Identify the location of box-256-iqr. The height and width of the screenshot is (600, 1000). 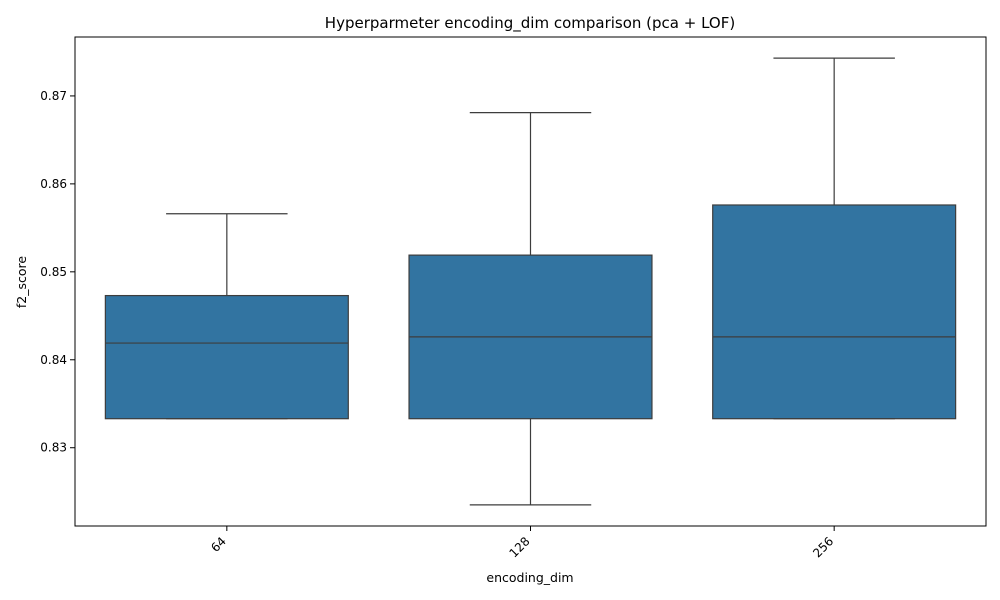
(834, 312).